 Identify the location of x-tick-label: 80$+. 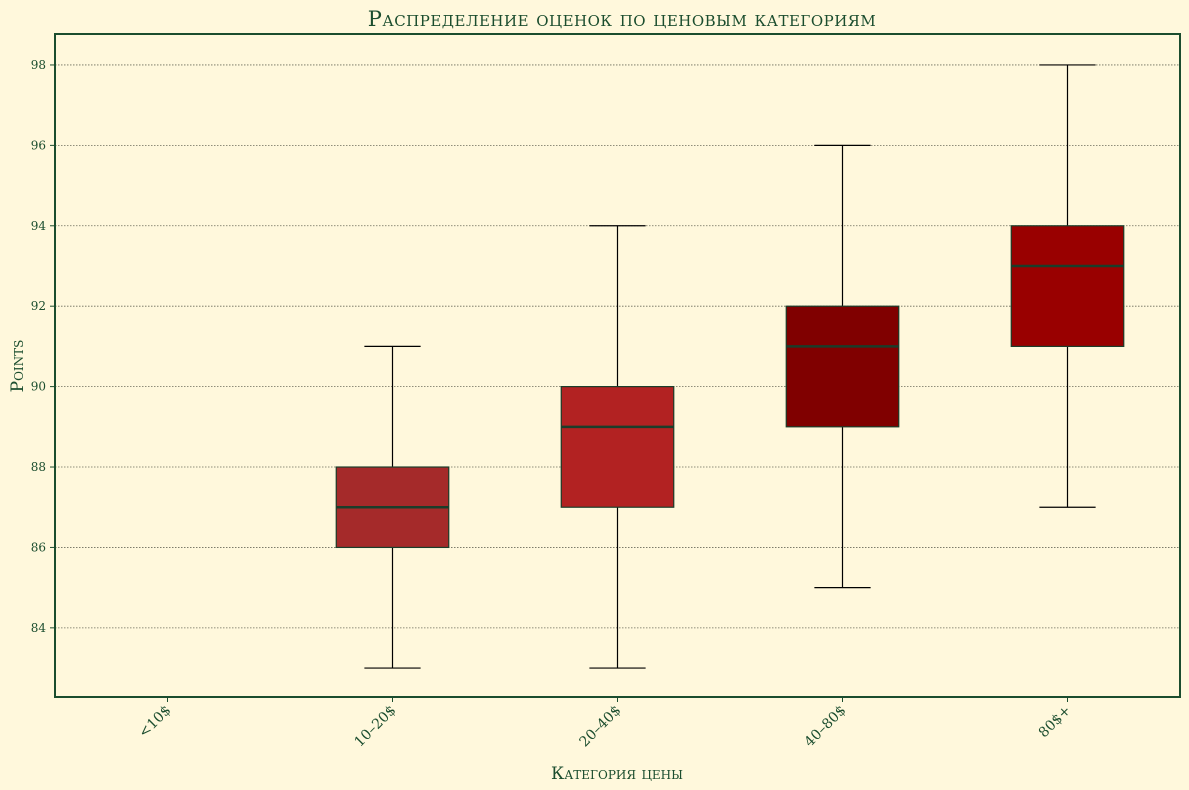
(1055, 722).